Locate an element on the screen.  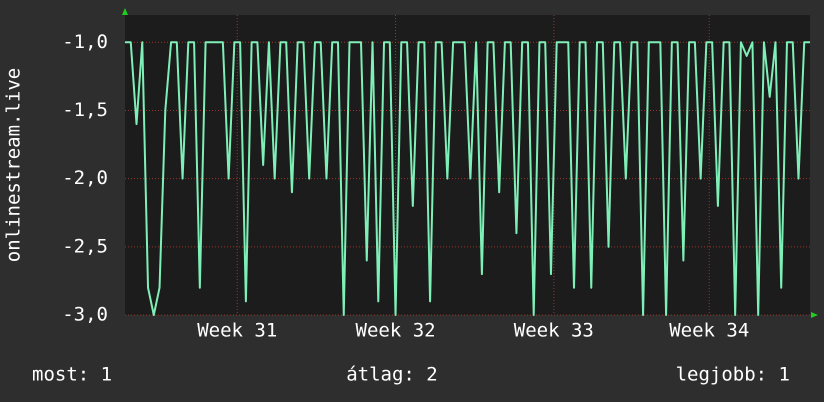
x-axis-arrow is located at coordinates (814, 315).